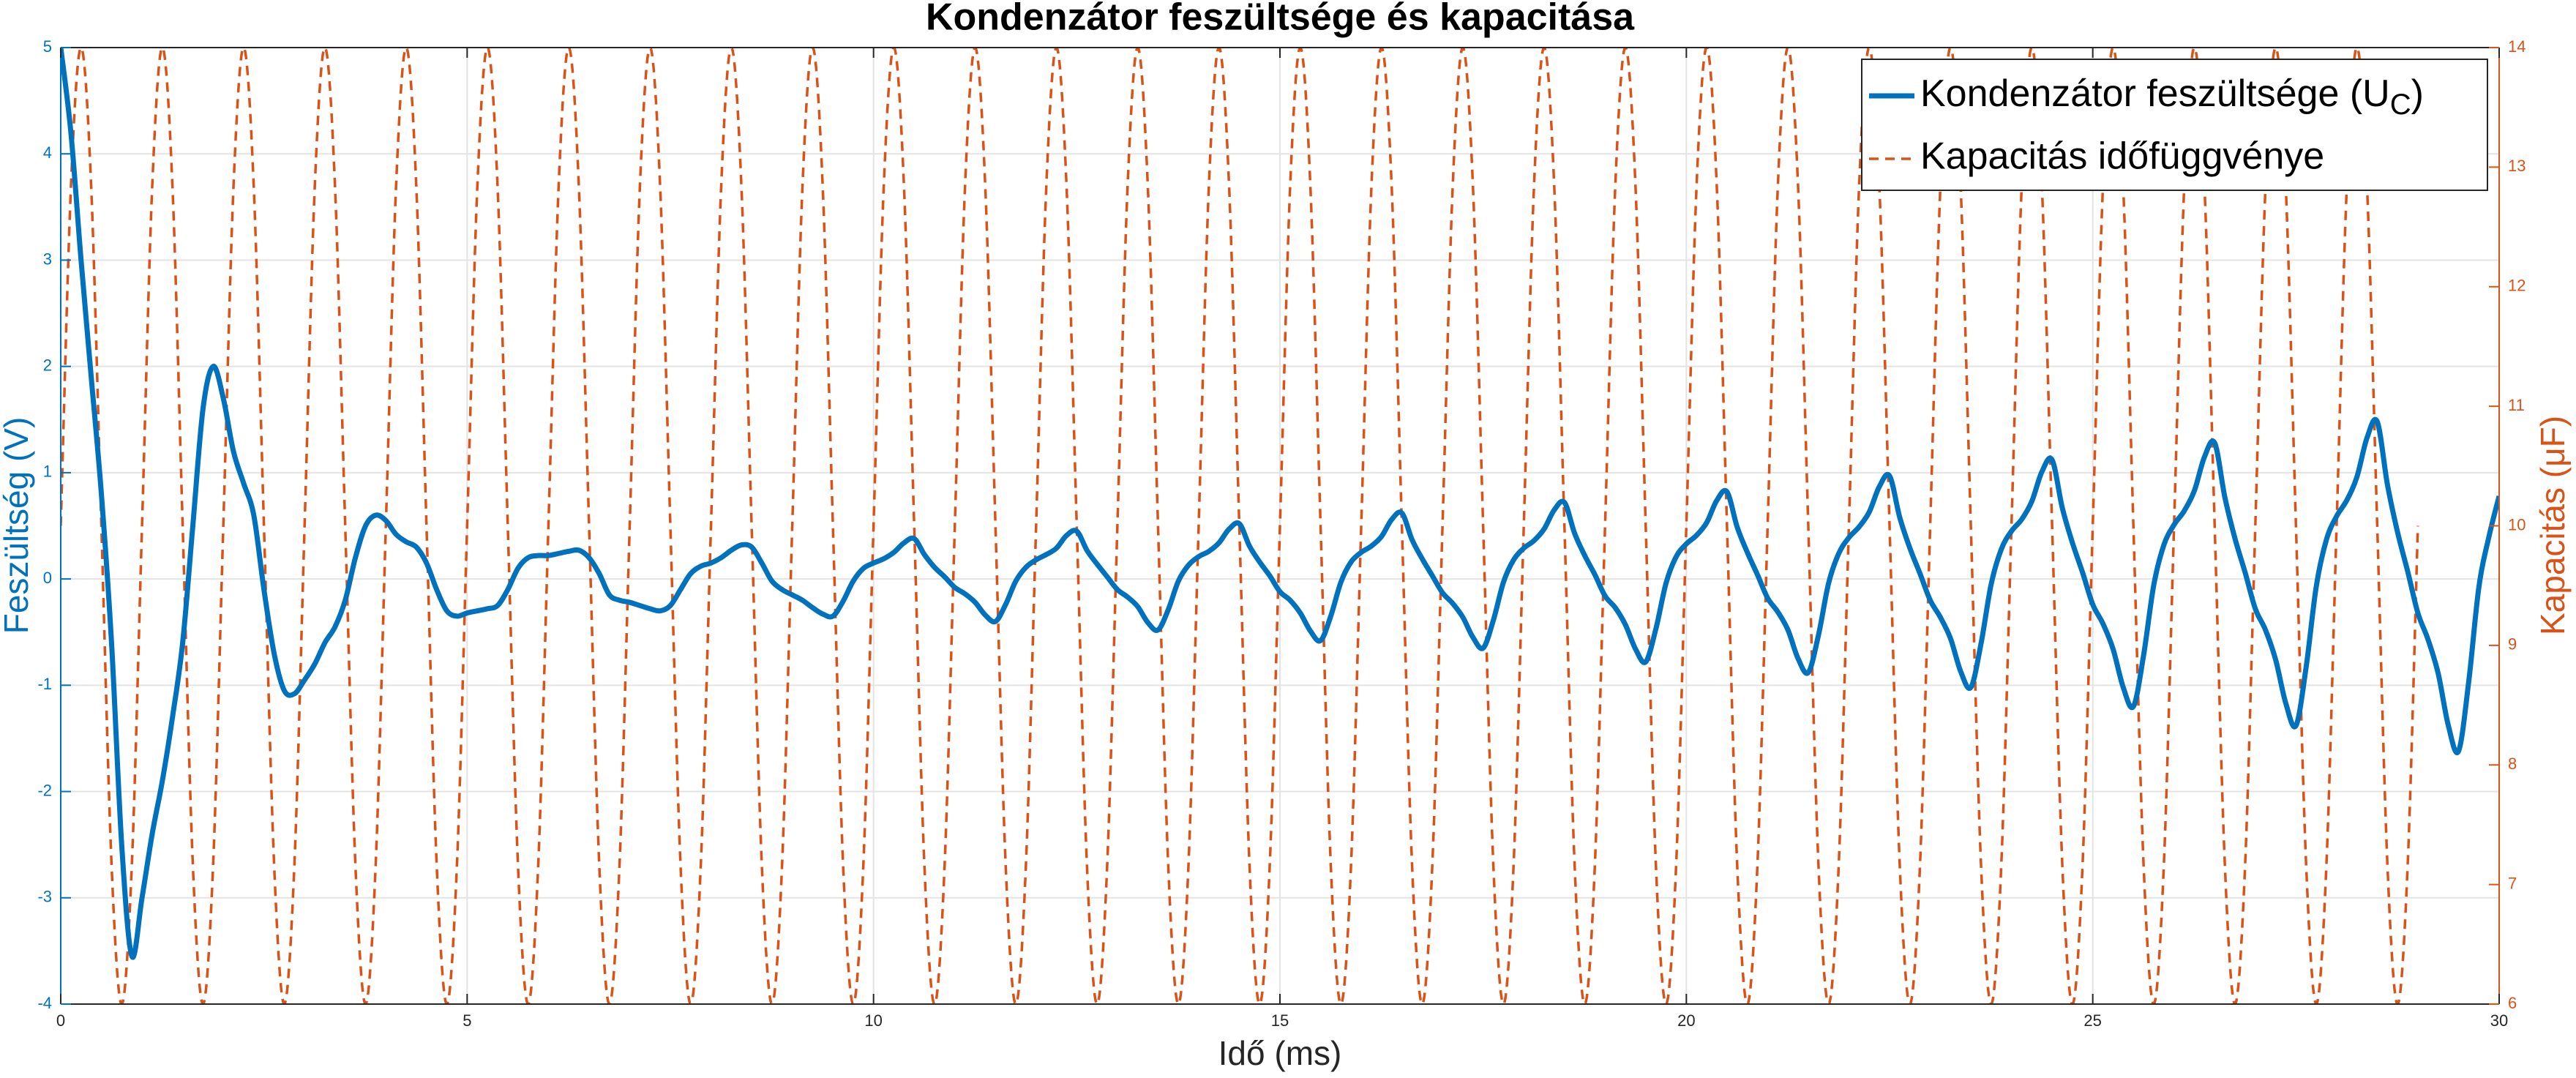 The image size is (2576, 1078). What do you see at coordinates (2517, 524) in the screenshot?
I see `y2-tick-label: 10` at bounding box center [2517, 524].